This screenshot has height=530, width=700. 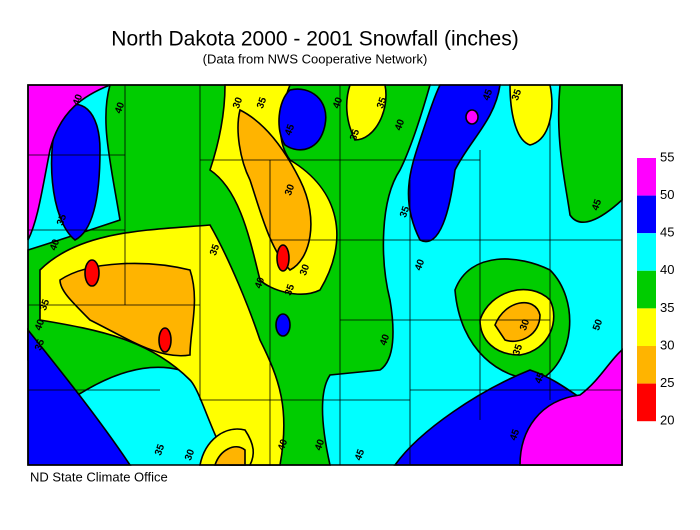 What do you see at coordinates (667, 194) in the screenshot?
I see `legend-label: 50` at bounding box center [667, 194].